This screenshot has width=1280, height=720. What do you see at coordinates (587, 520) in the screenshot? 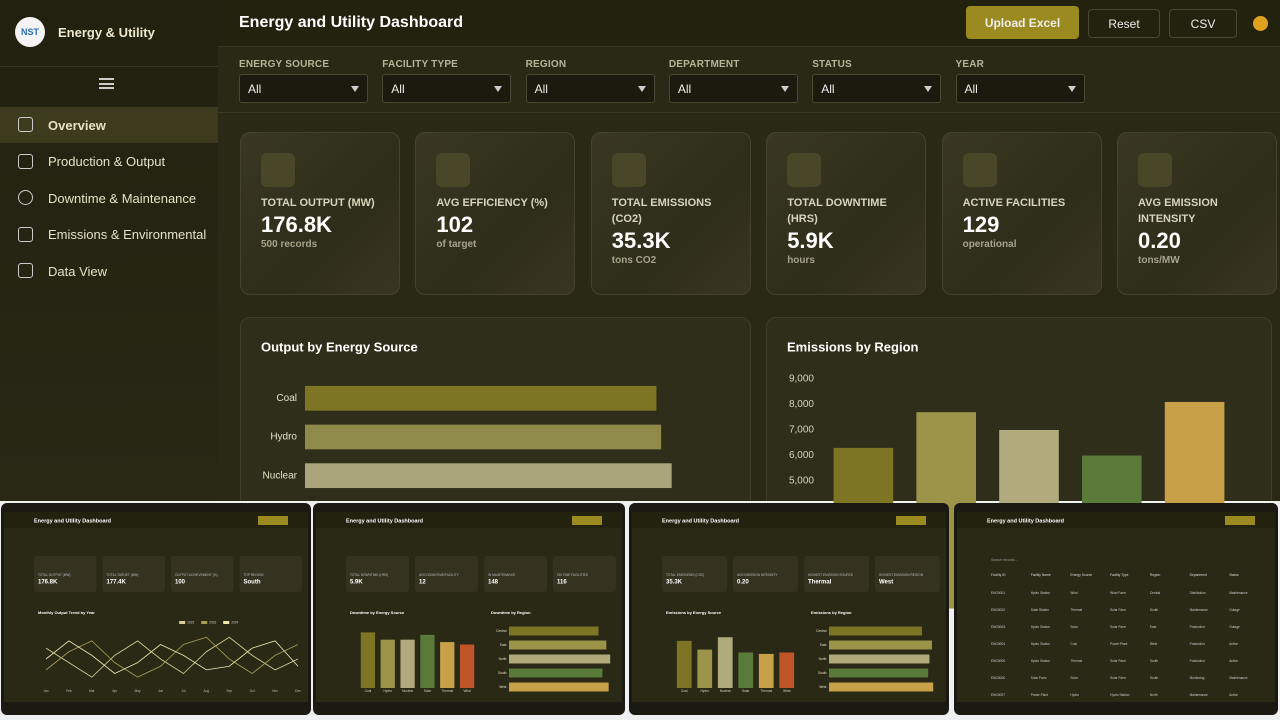
I see `thumbnail-button` at bounding box center [587, 520].